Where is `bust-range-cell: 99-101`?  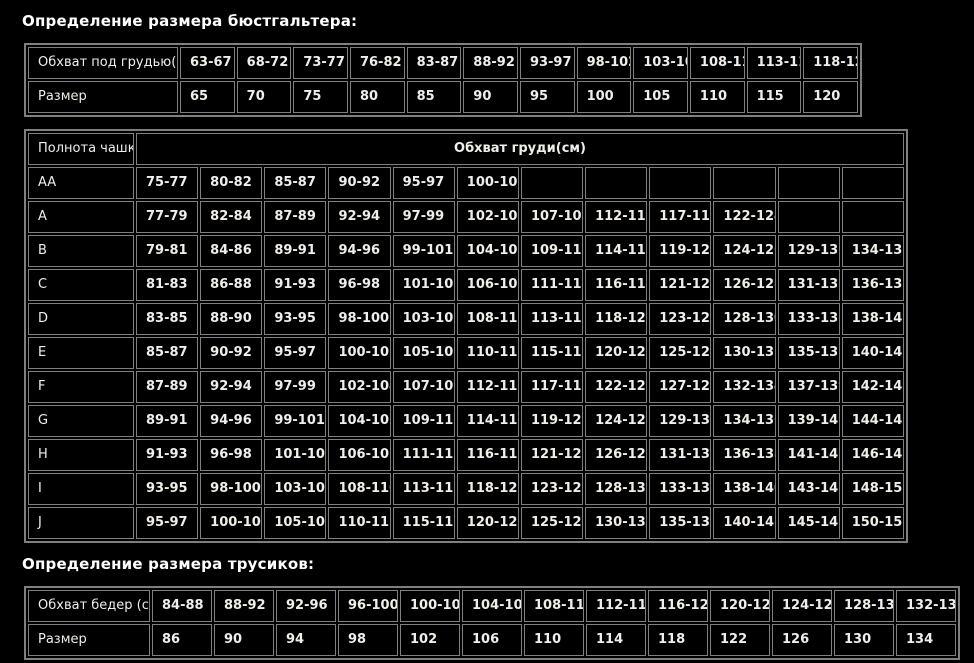 bust-range-cell: 99-101 is located at coordinates (295, 421).